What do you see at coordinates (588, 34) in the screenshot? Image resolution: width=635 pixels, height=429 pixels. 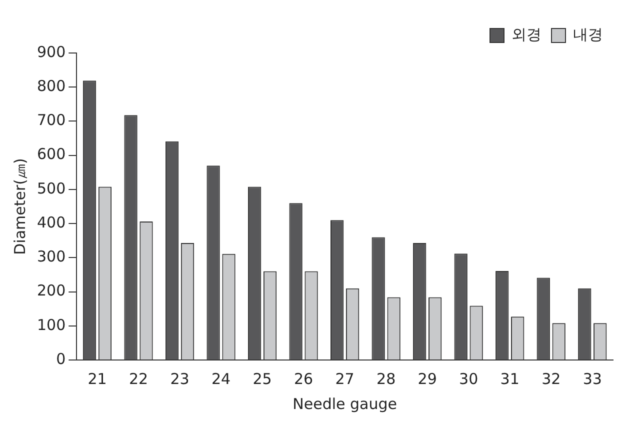 I see `legend-label: 내경` at bounding box center [588, 34].